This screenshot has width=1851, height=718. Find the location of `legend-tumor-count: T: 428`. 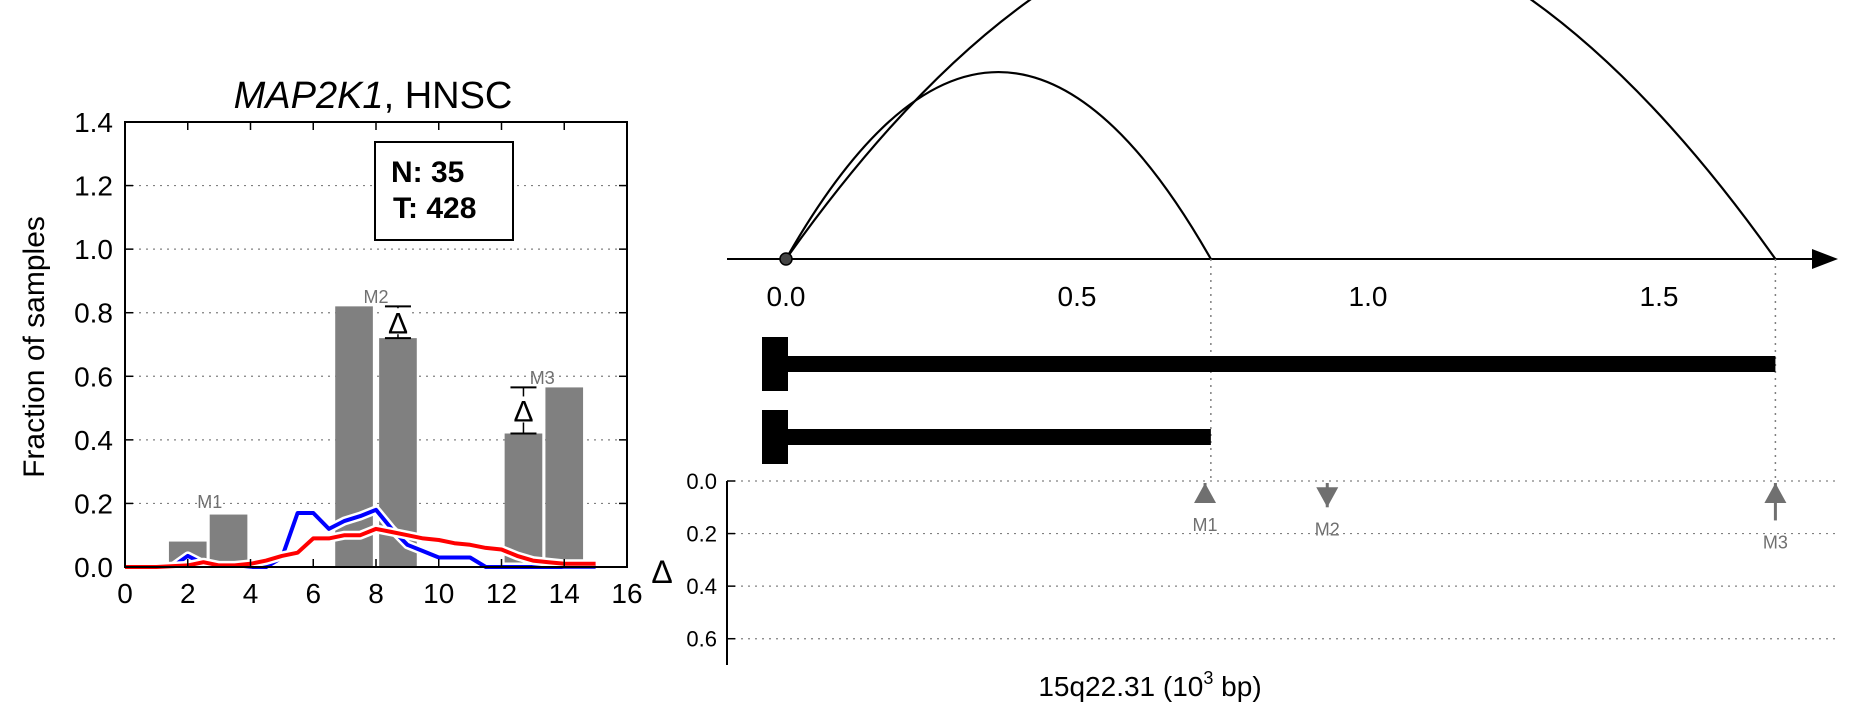

legend-tumor-count: T: 428 is located at coordinates (434, 208).